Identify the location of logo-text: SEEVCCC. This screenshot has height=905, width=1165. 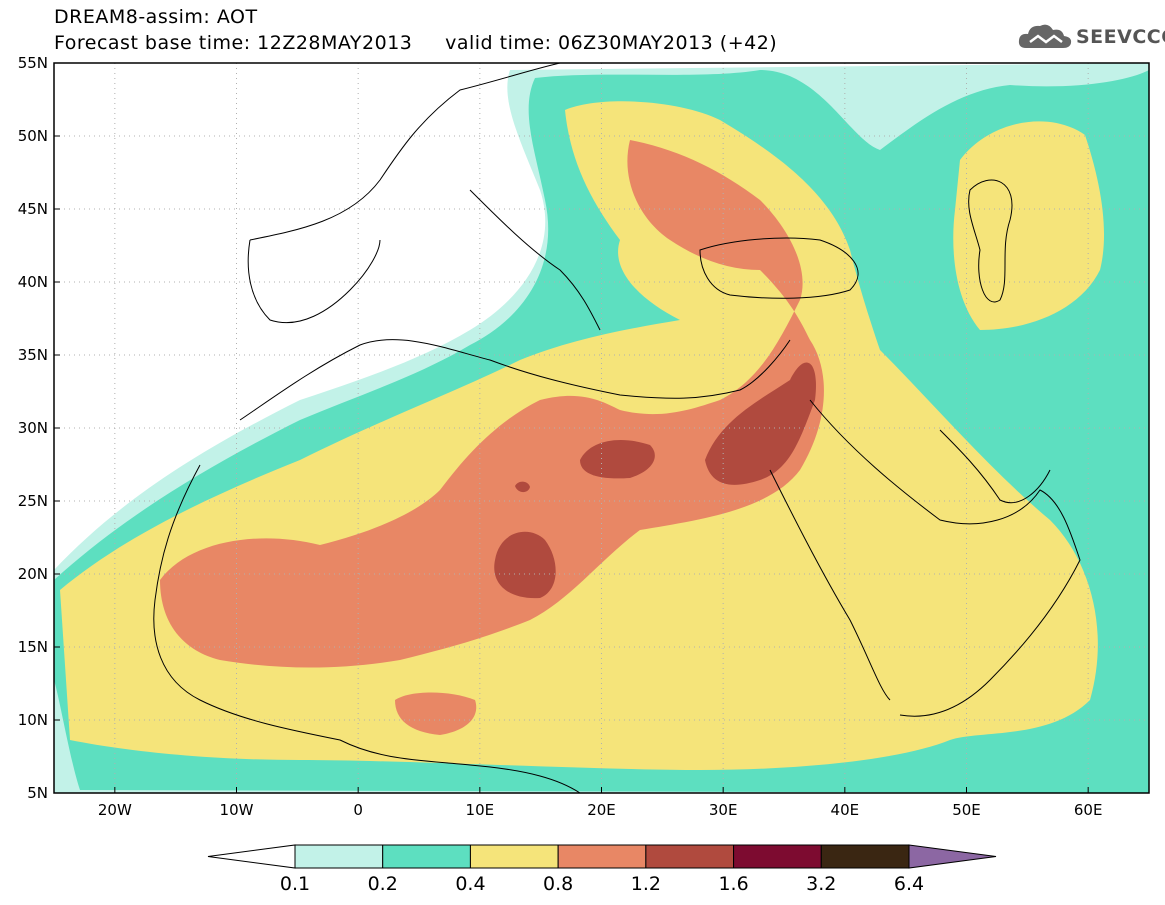
(1120, 37).